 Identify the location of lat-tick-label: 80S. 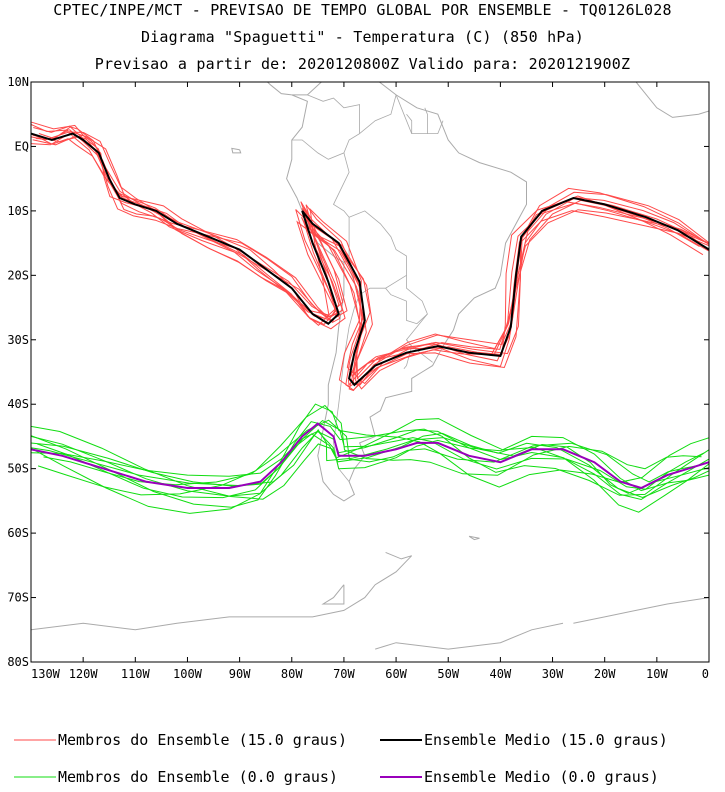
(18, 662).